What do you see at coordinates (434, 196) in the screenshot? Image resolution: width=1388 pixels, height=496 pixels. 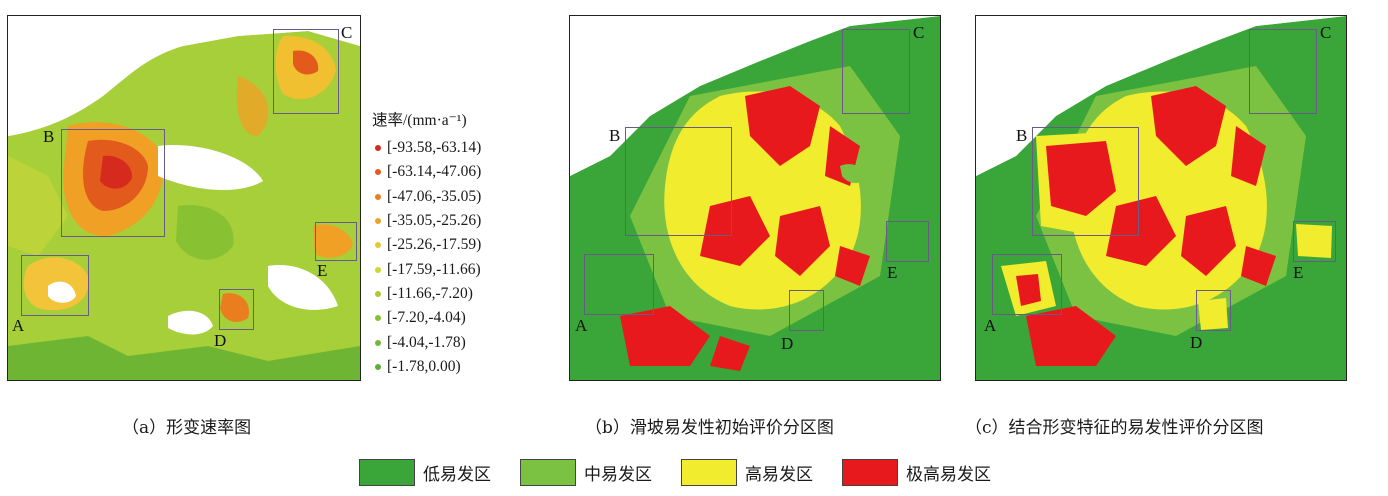 I see `rate-class-label: [-47.06,-35.05)` at bounding box center [434, 196].